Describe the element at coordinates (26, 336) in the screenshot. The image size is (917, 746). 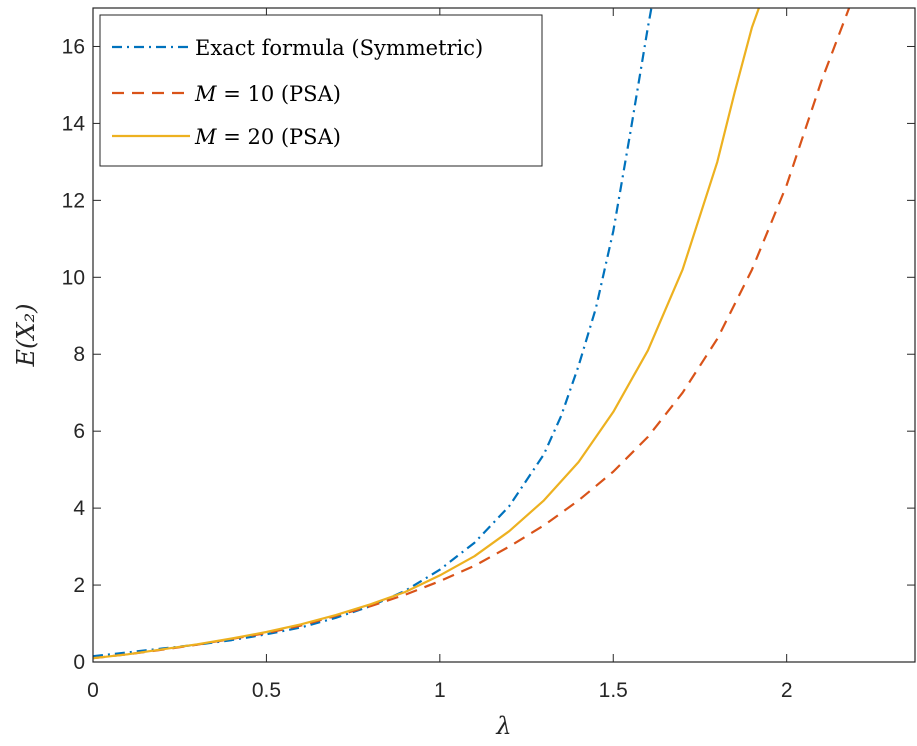
I see `y-axis-label: E(X₂)` at that location.